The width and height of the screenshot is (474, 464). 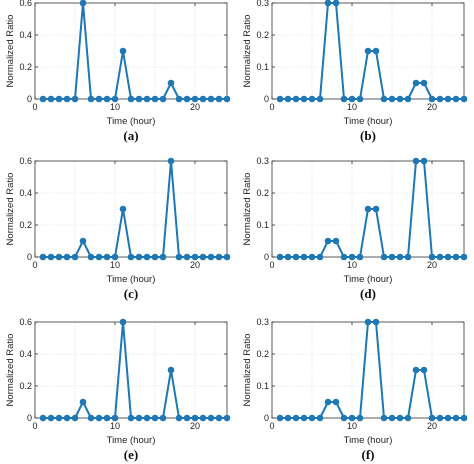 What do you see at coordinates (262, 386) in the screenshot?
I see `y-tick-label: 0.1` at bounding box center [262, 386].